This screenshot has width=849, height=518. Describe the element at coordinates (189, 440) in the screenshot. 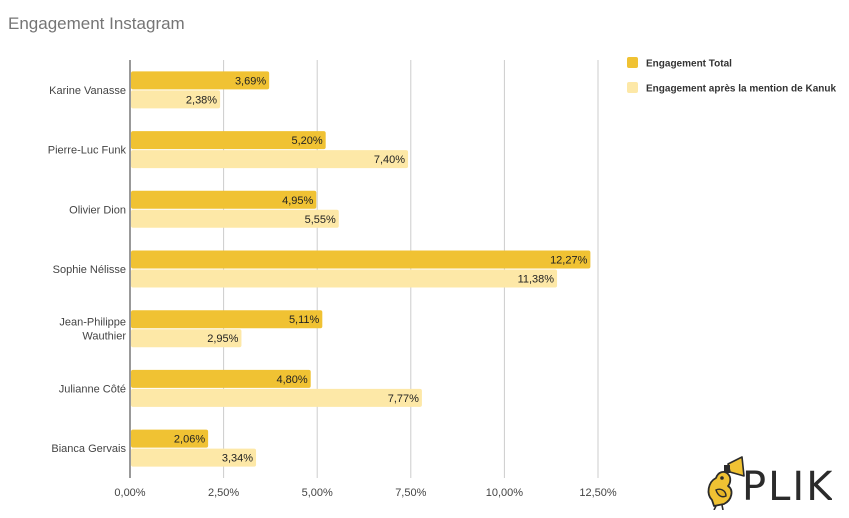

I see `data-label: 2,06%` at that location.